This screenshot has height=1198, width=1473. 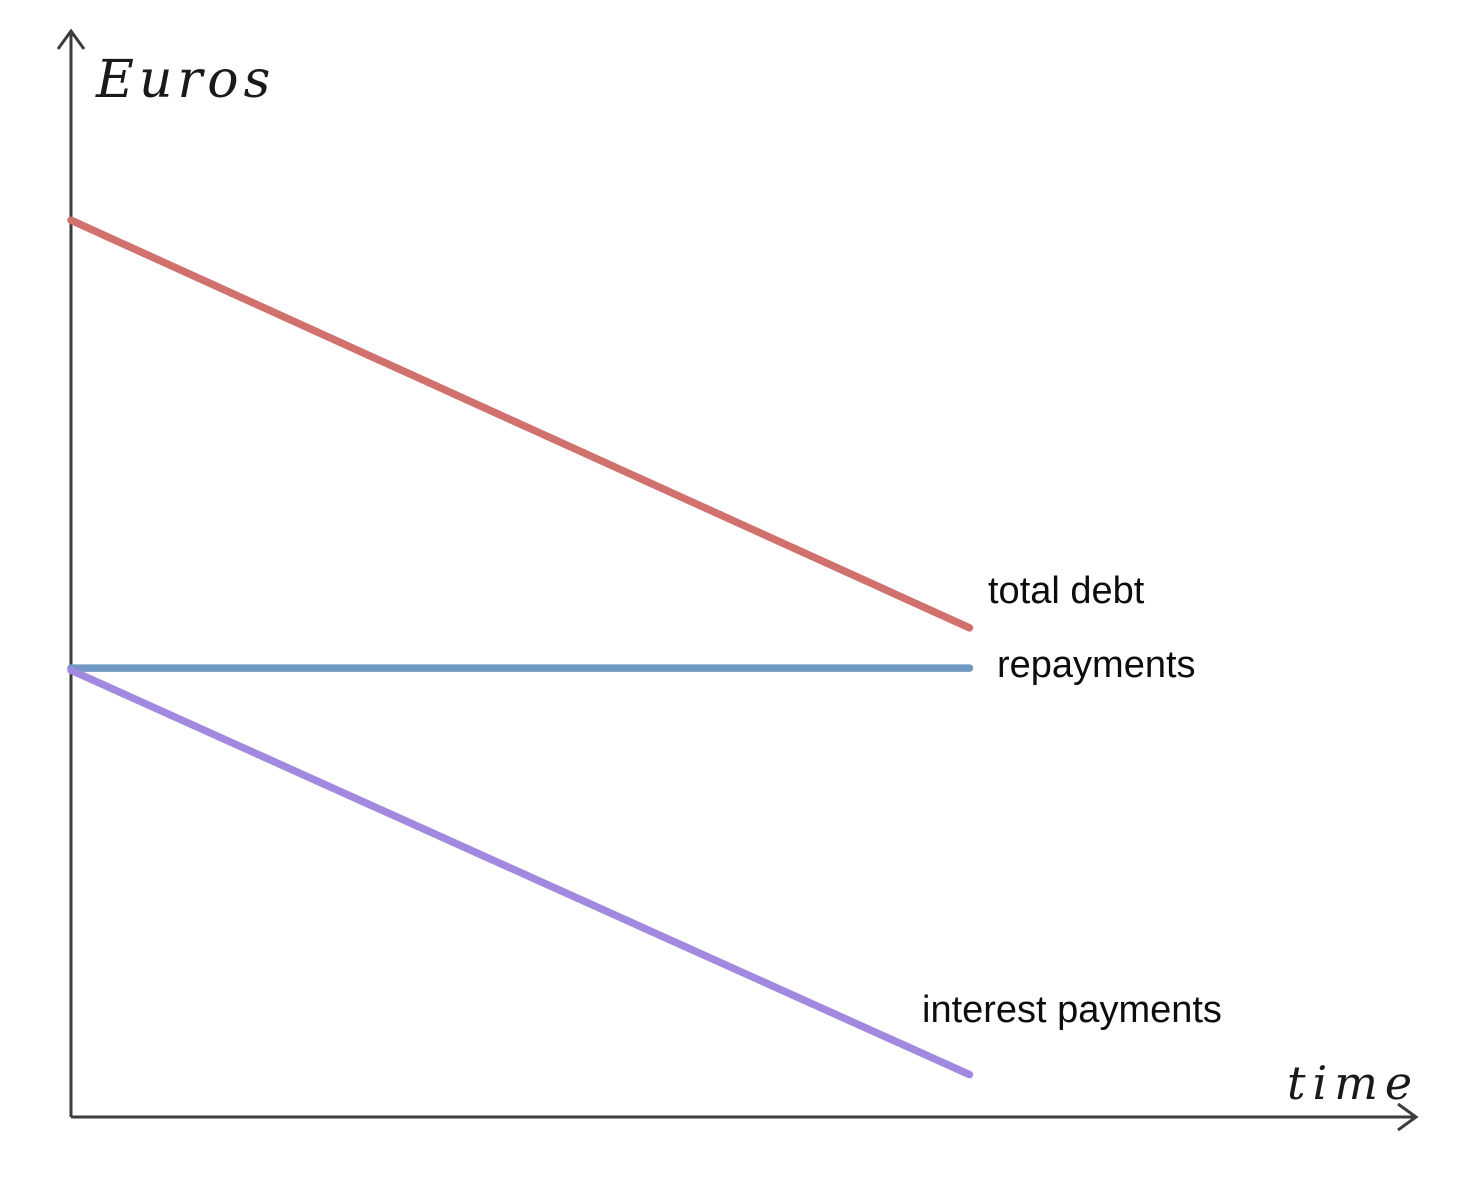 I want to click on x-axis-arrowhead, so click(x=1408, y=1117).